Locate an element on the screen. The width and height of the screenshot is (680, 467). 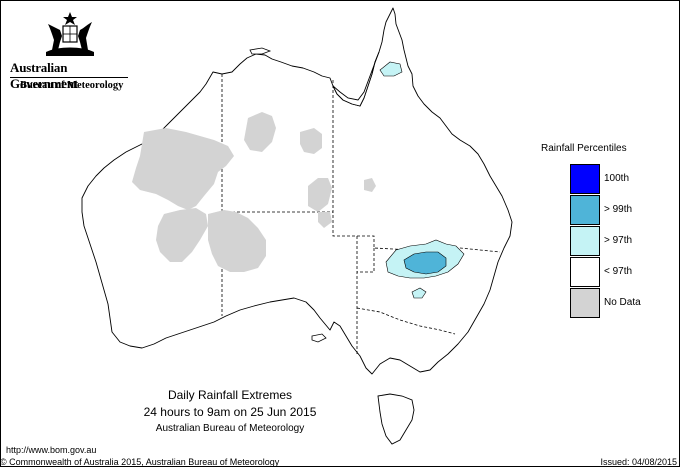
website-link: http://www.bom.gov.au is located at coordinates (51, 450).